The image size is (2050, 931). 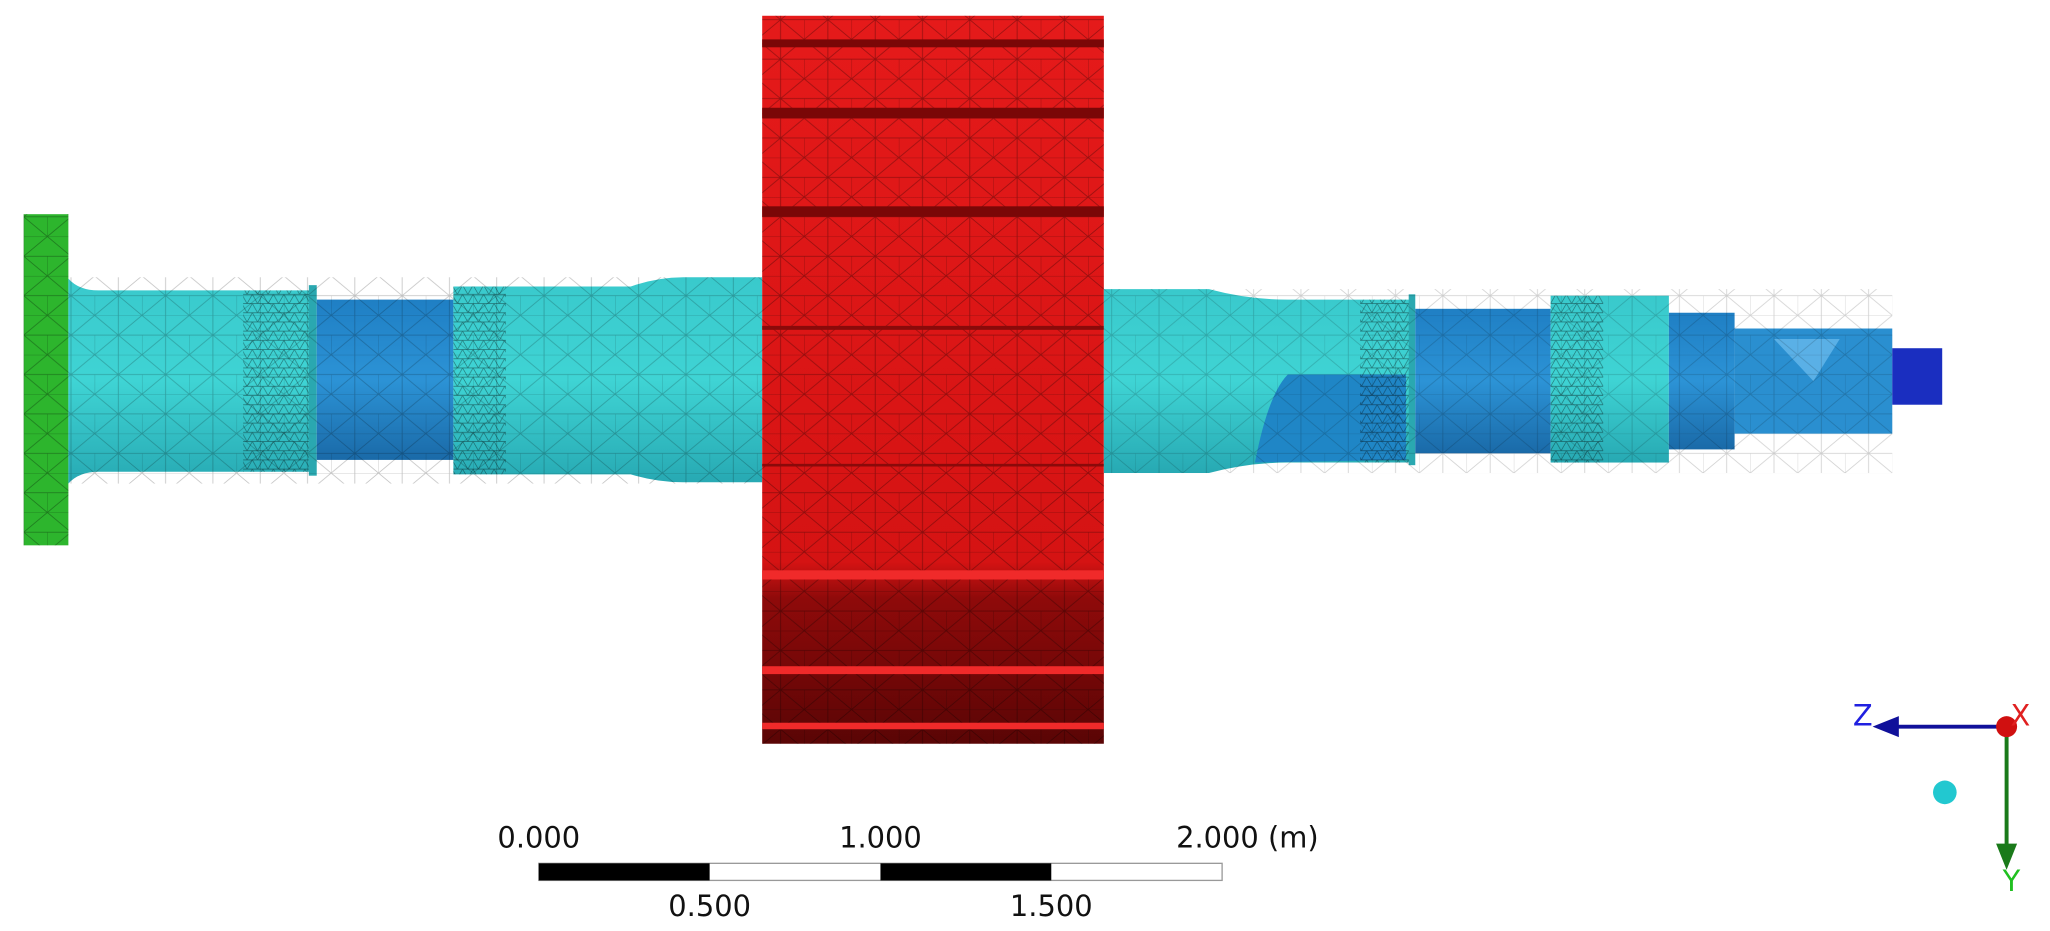 I want to click on y-label: Y, so click(x=2011, y=881).